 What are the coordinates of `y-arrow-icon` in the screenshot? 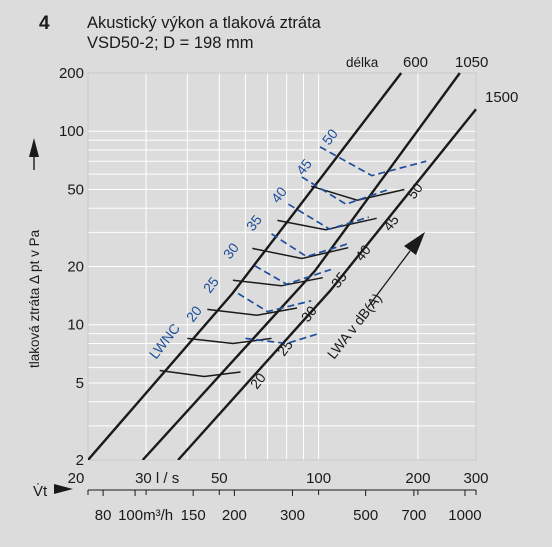 It's located at (34, 147).